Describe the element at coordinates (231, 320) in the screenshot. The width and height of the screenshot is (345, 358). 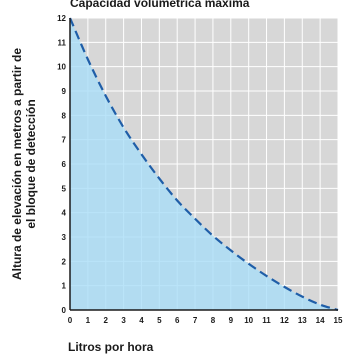
I see `x-tick-label-9: 9` at that location.